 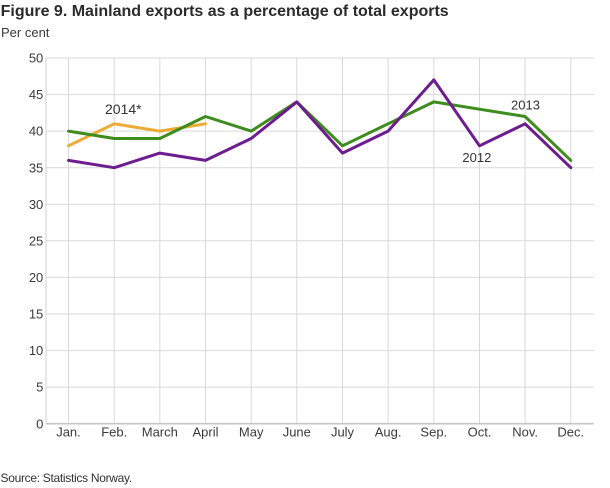 What do you see at coordinates (36, 314) in the screenshot?
I see `svg-text: 15` at bounding box center [36, 314].